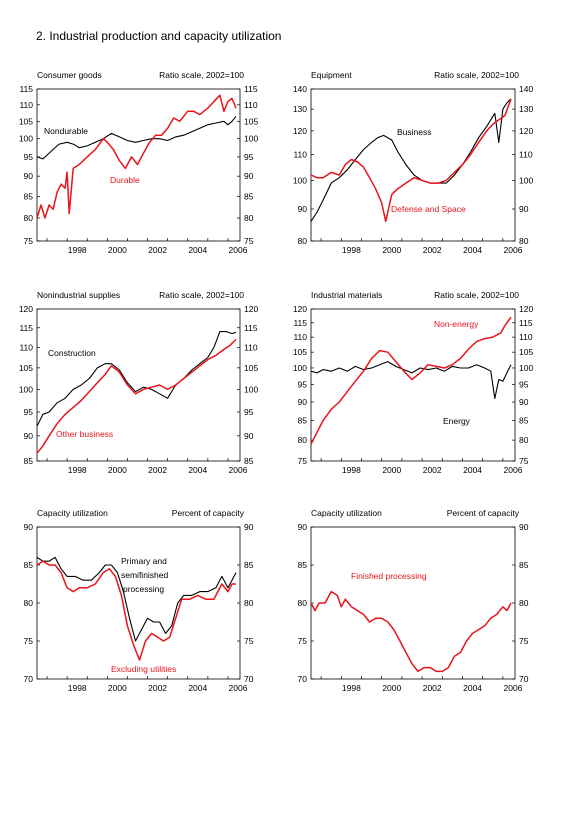 This screenshot has width=585, height=815. Describe the element at coordinates (69, 75) in the screenshot. I see `chart-title: Consumer goods` at that location.